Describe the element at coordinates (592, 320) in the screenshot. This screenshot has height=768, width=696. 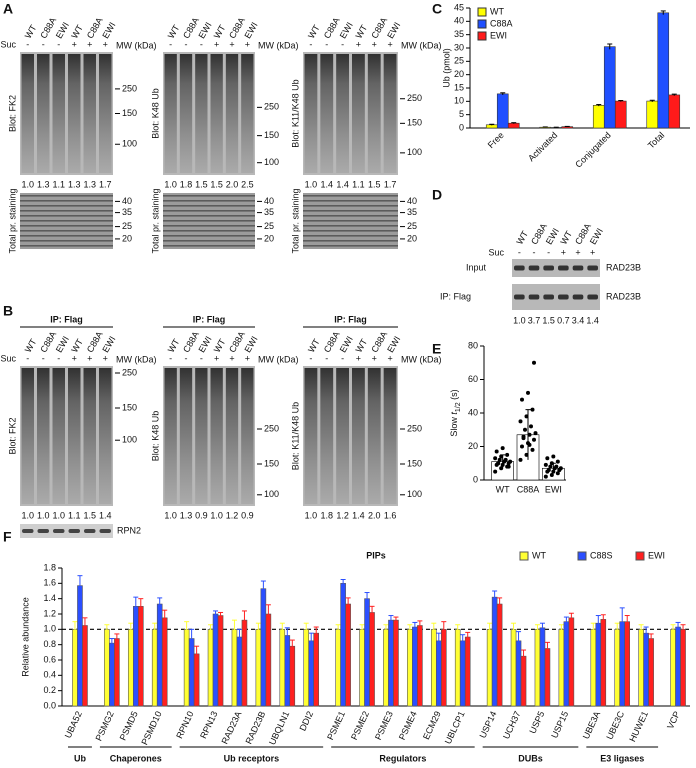
I see `quant-value: 1.4` at that location.